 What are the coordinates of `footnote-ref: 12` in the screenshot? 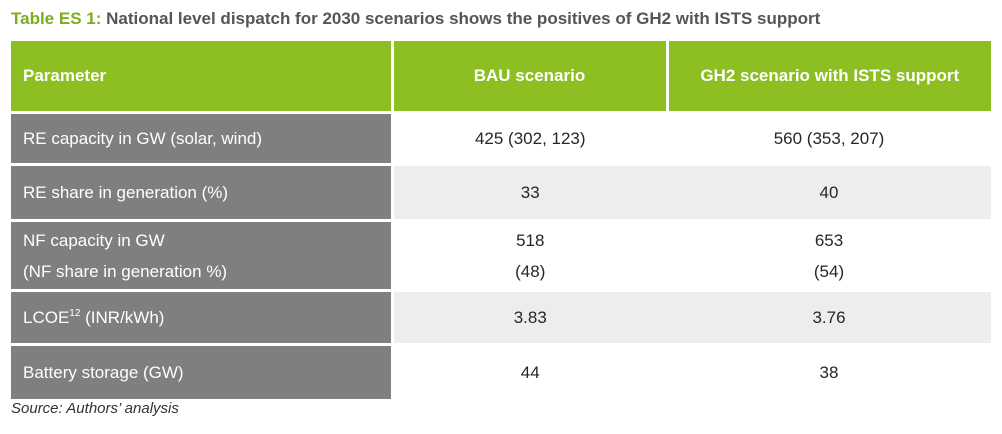 It's located at (75, 313).